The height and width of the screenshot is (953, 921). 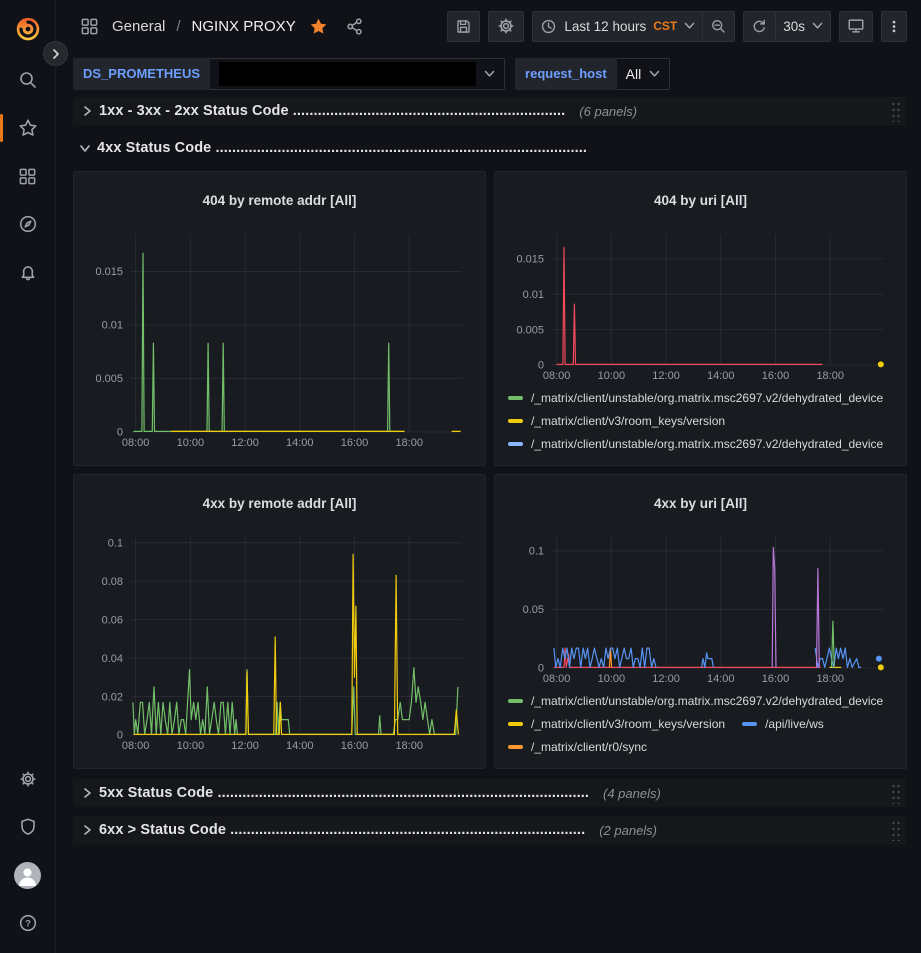 I want to click on zoom-out-time-button, so click(x=719, y=26).